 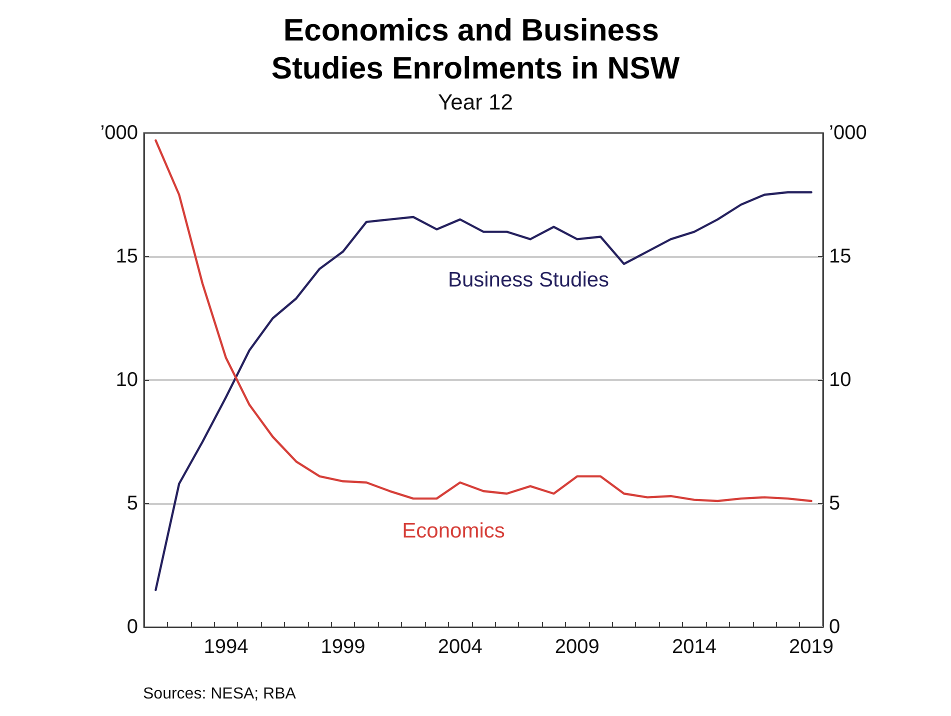 What do you see at coordinates (848, 133) in the screenshot?
I see `y2-axis-title: ’000` at bounding box center [848, 133].